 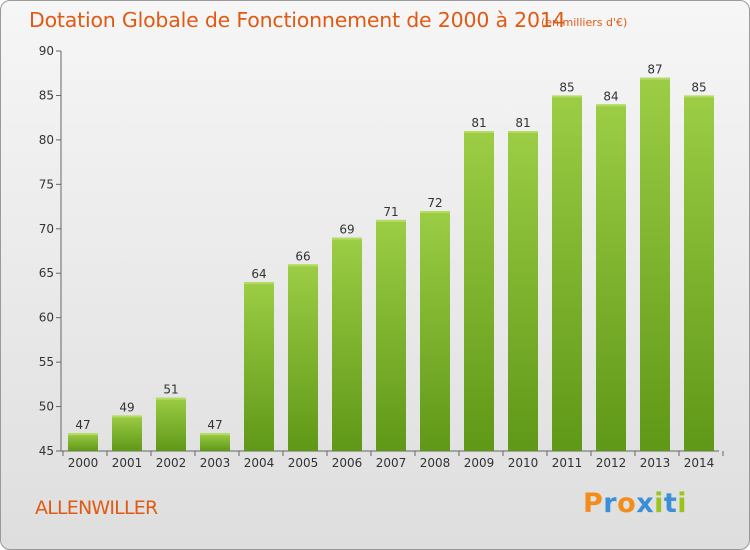 What do you see at coordinates (46, 407) in the screenshot?
I see `y-tick-label: 50` at bounding box center [46, 407].